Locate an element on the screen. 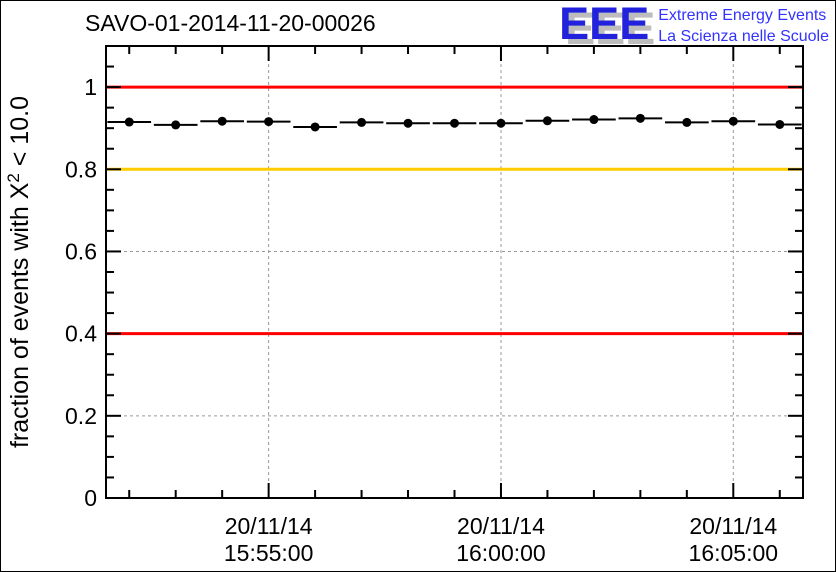  y-tick-label: 0.6 is located at coordinates (81, 251).